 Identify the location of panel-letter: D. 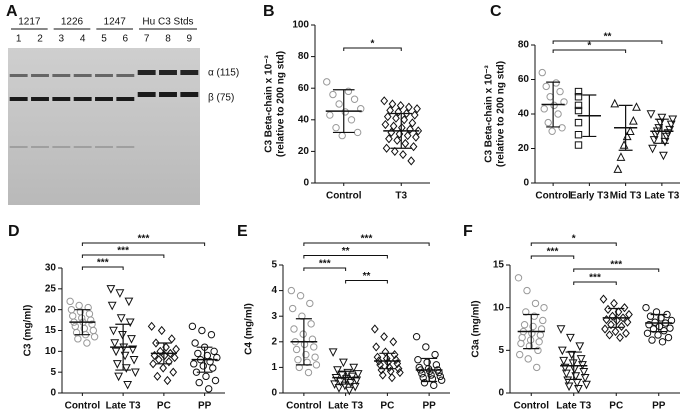
(14, 231).